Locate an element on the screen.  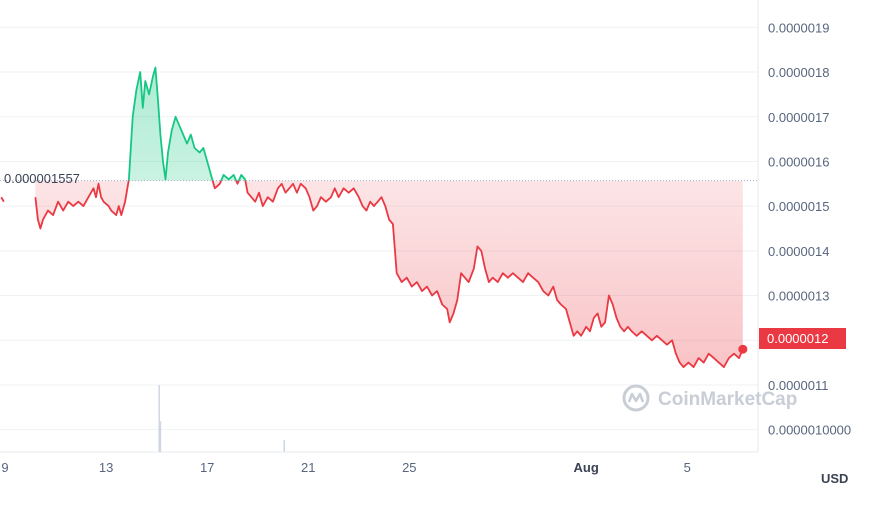
x-tick-label: 21 is located at coordinates (308, 467).